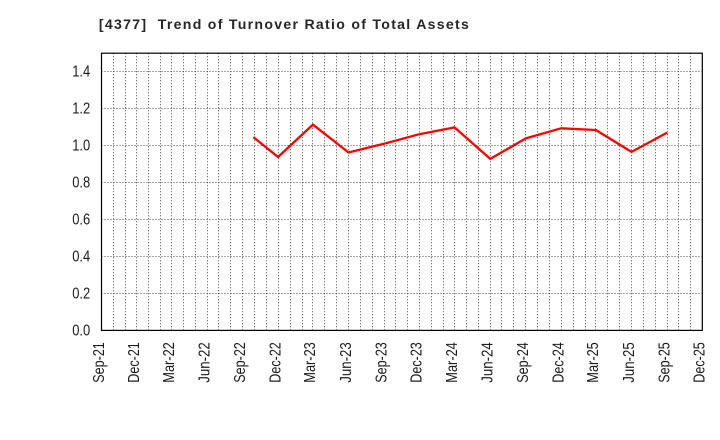 The width and height of the screenshot is (720, 440). Describe the element at coordinates (346, 362) in the screenshot. I see `svg-text: Jun-23` at that location.